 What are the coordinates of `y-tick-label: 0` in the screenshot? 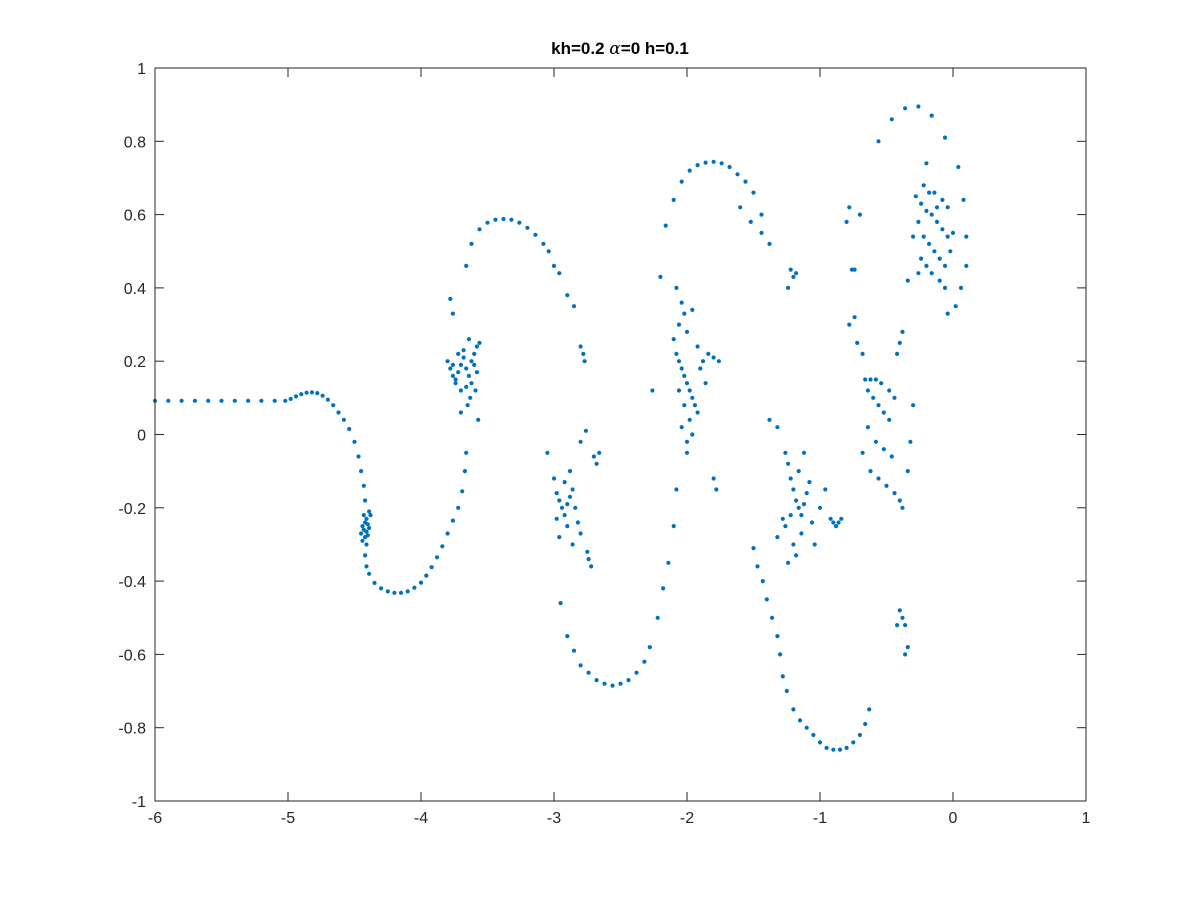 It's located at (141, 436).